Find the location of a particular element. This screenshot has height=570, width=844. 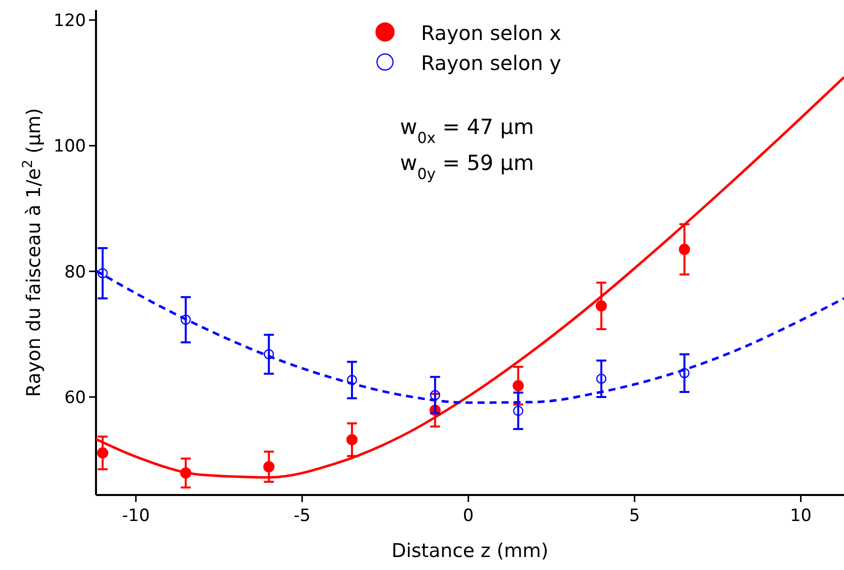

legend-label: Rayon selon y is located at coordinates (491, 63).